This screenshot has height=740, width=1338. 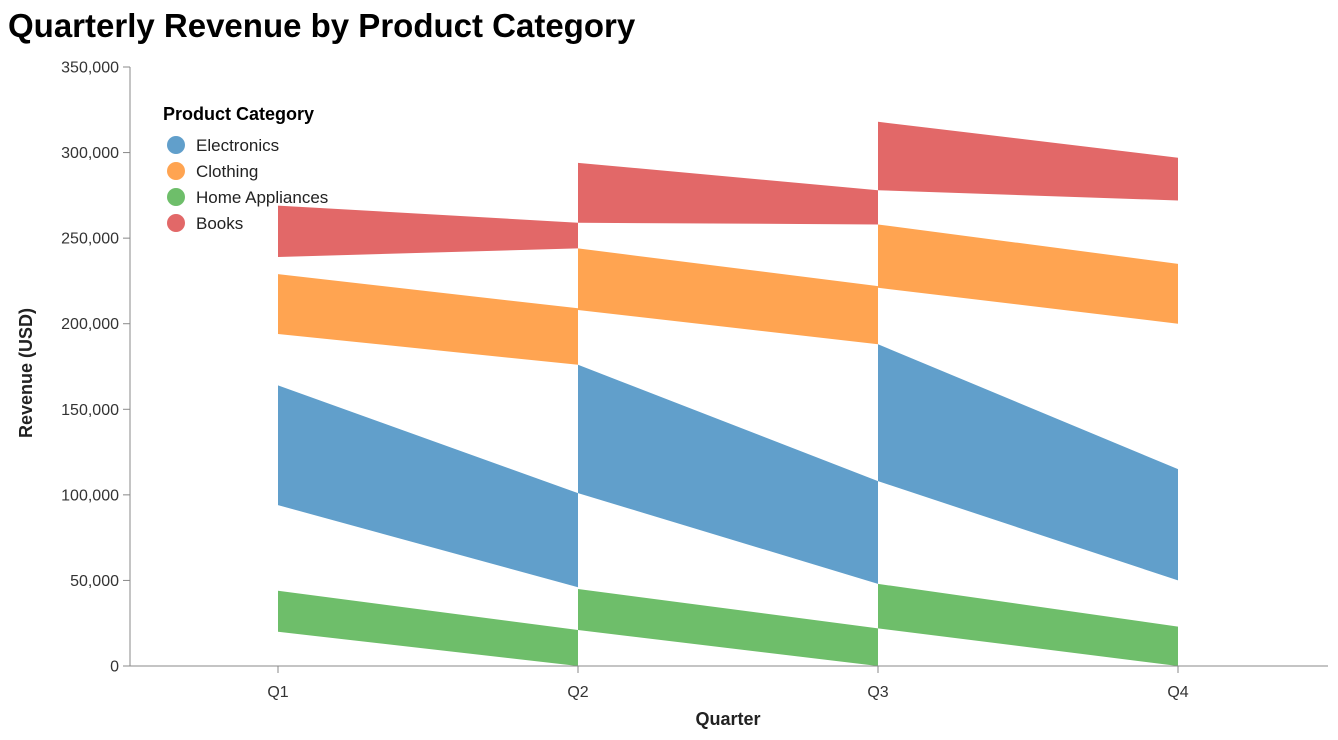 I want to click on series-home-appliances, so click(x=728, y=624).